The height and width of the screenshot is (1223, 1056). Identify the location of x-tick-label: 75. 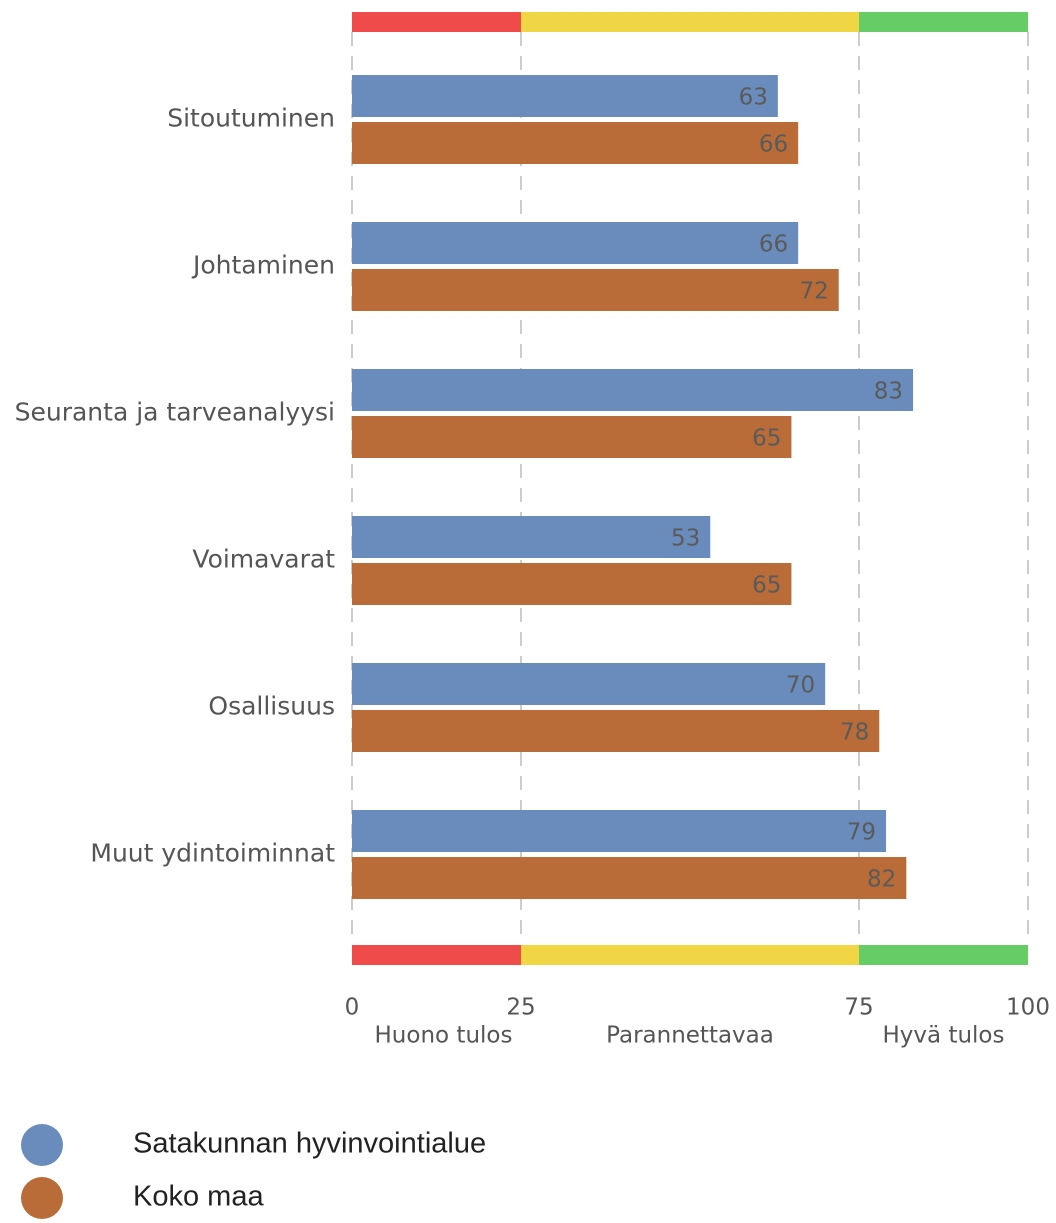
(858, 1008).